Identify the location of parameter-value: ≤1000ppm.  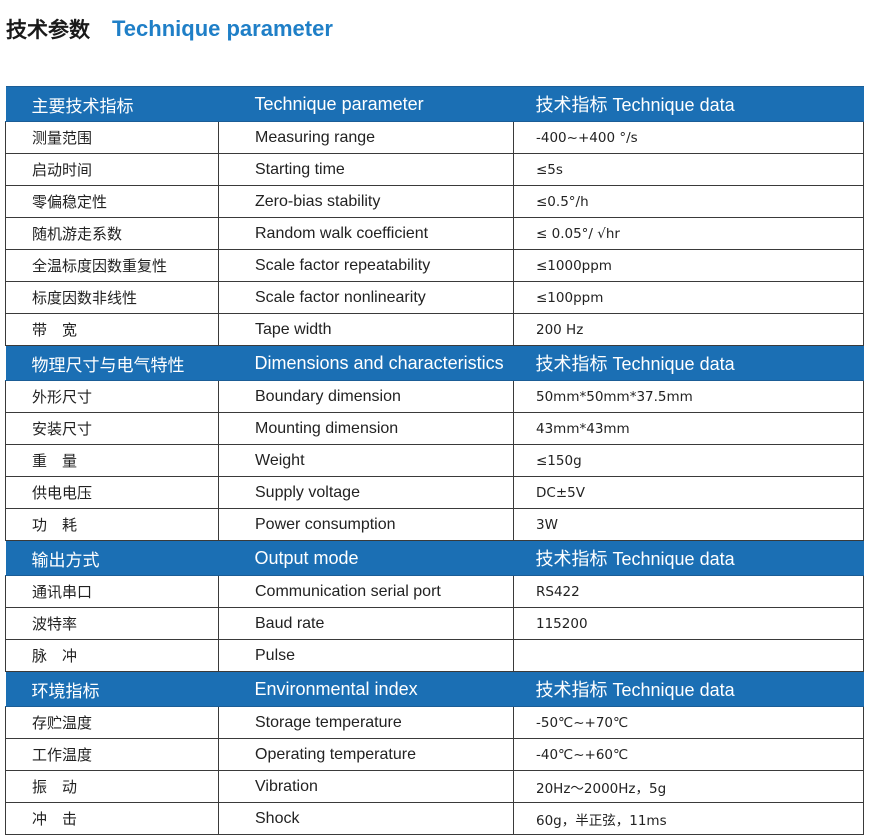
(688, 265).